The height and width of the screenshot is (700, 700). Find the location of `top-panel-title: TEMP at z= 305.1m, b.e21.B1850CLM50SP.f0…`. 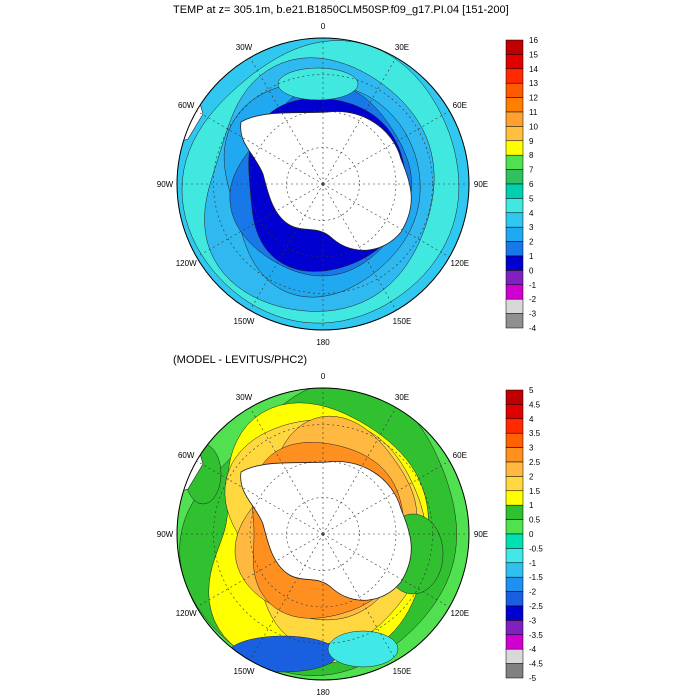

top-panel-title: TEMP at z= 305.1m, b.e21.B1850CLM50SP.f0… is located at coordinates (341, 10).